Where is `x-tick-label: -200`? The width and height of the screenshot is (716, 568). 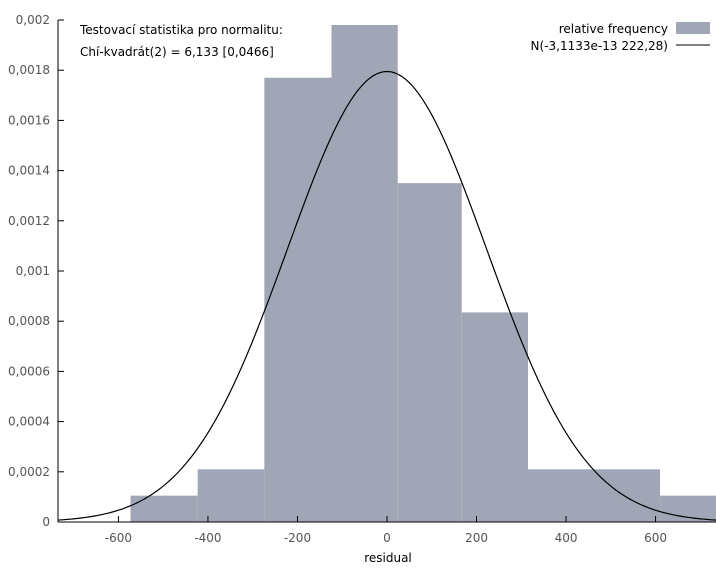 x-tick-label: -200 is located at coordinates (297, 538).